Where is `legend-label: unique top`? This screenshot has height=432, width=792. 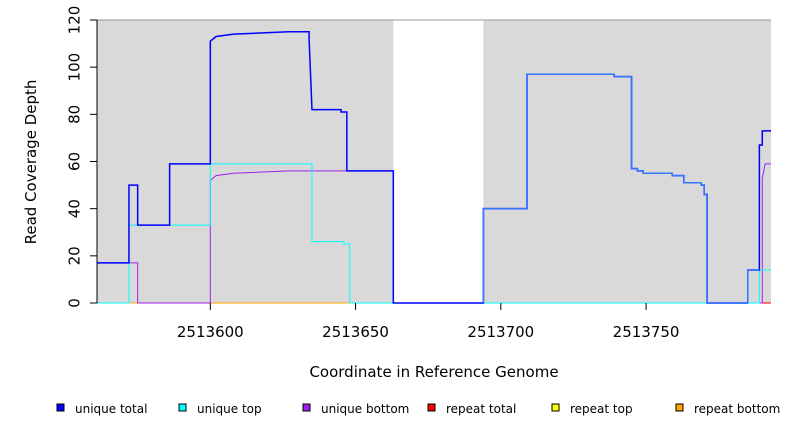 legend-label: unique top is located at coordinates (229, 409).